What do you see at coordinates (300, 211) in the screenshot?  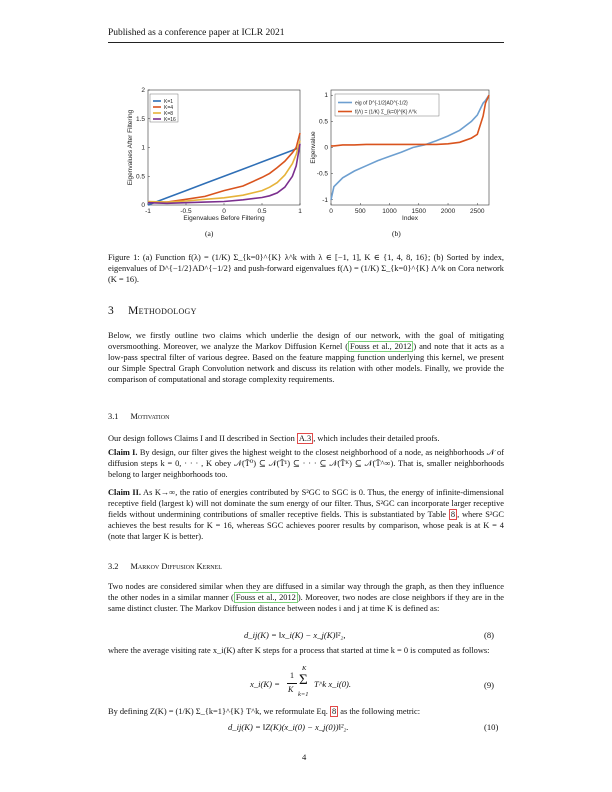 I see `x-tick-label: 1` at bounding box center [300, 211].